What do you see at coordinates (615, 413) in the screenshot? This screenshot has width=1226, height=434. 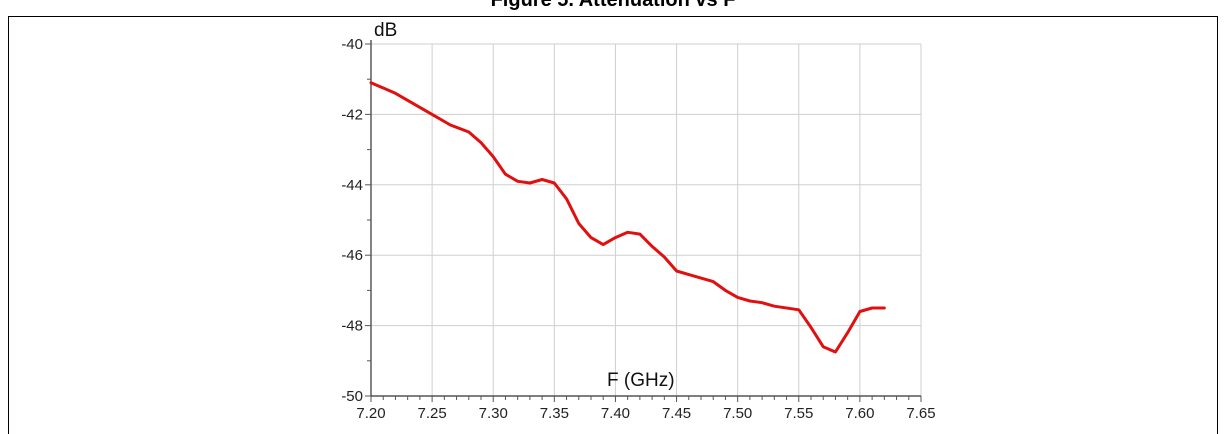 I see `x-tick-label: 7.40` at bounding box center [615, 413].